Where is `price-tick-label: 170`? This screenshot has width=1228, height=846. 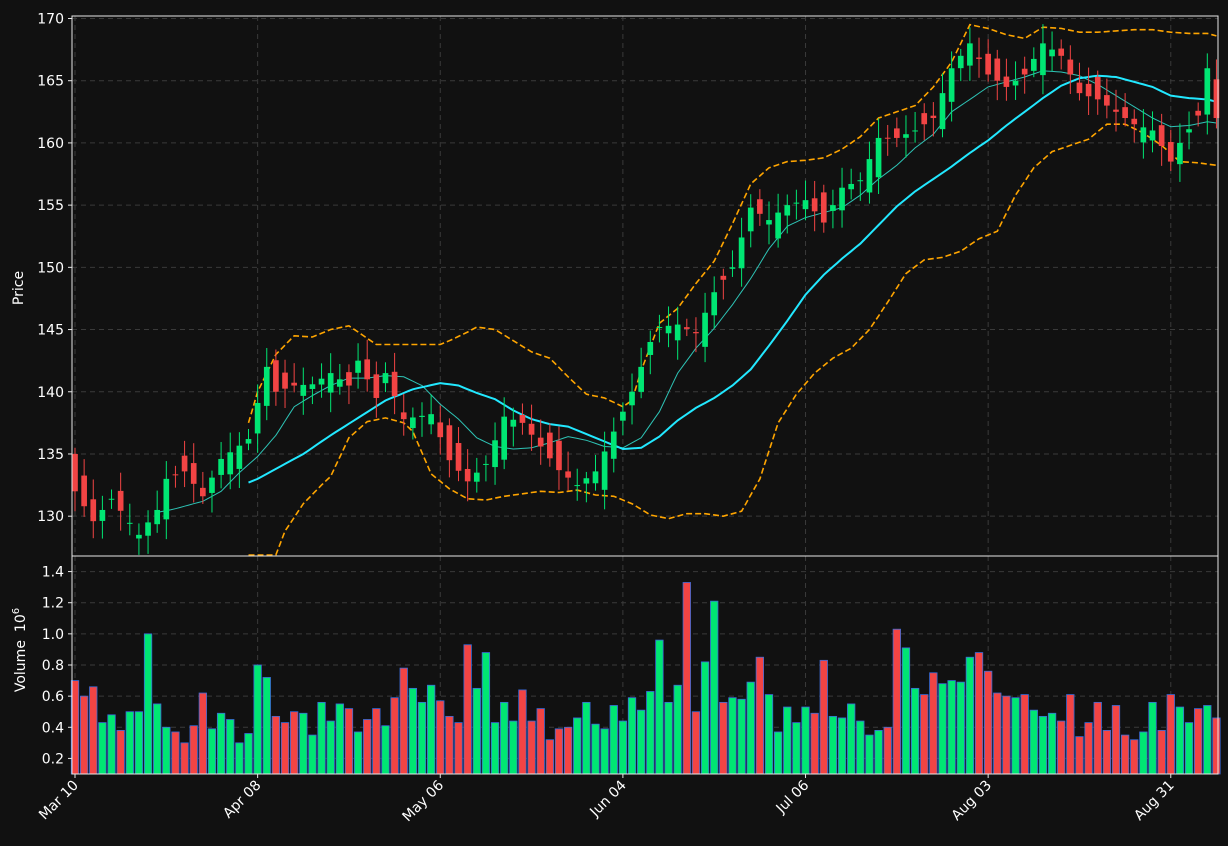
price-tick-label: 170 is located at coordinates (50, 19).